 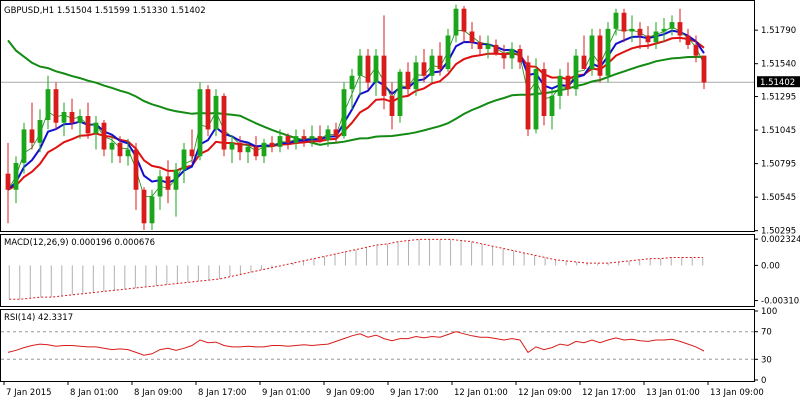 I want to click on rsi-tick-label: 100, so click(x=769, y=312).